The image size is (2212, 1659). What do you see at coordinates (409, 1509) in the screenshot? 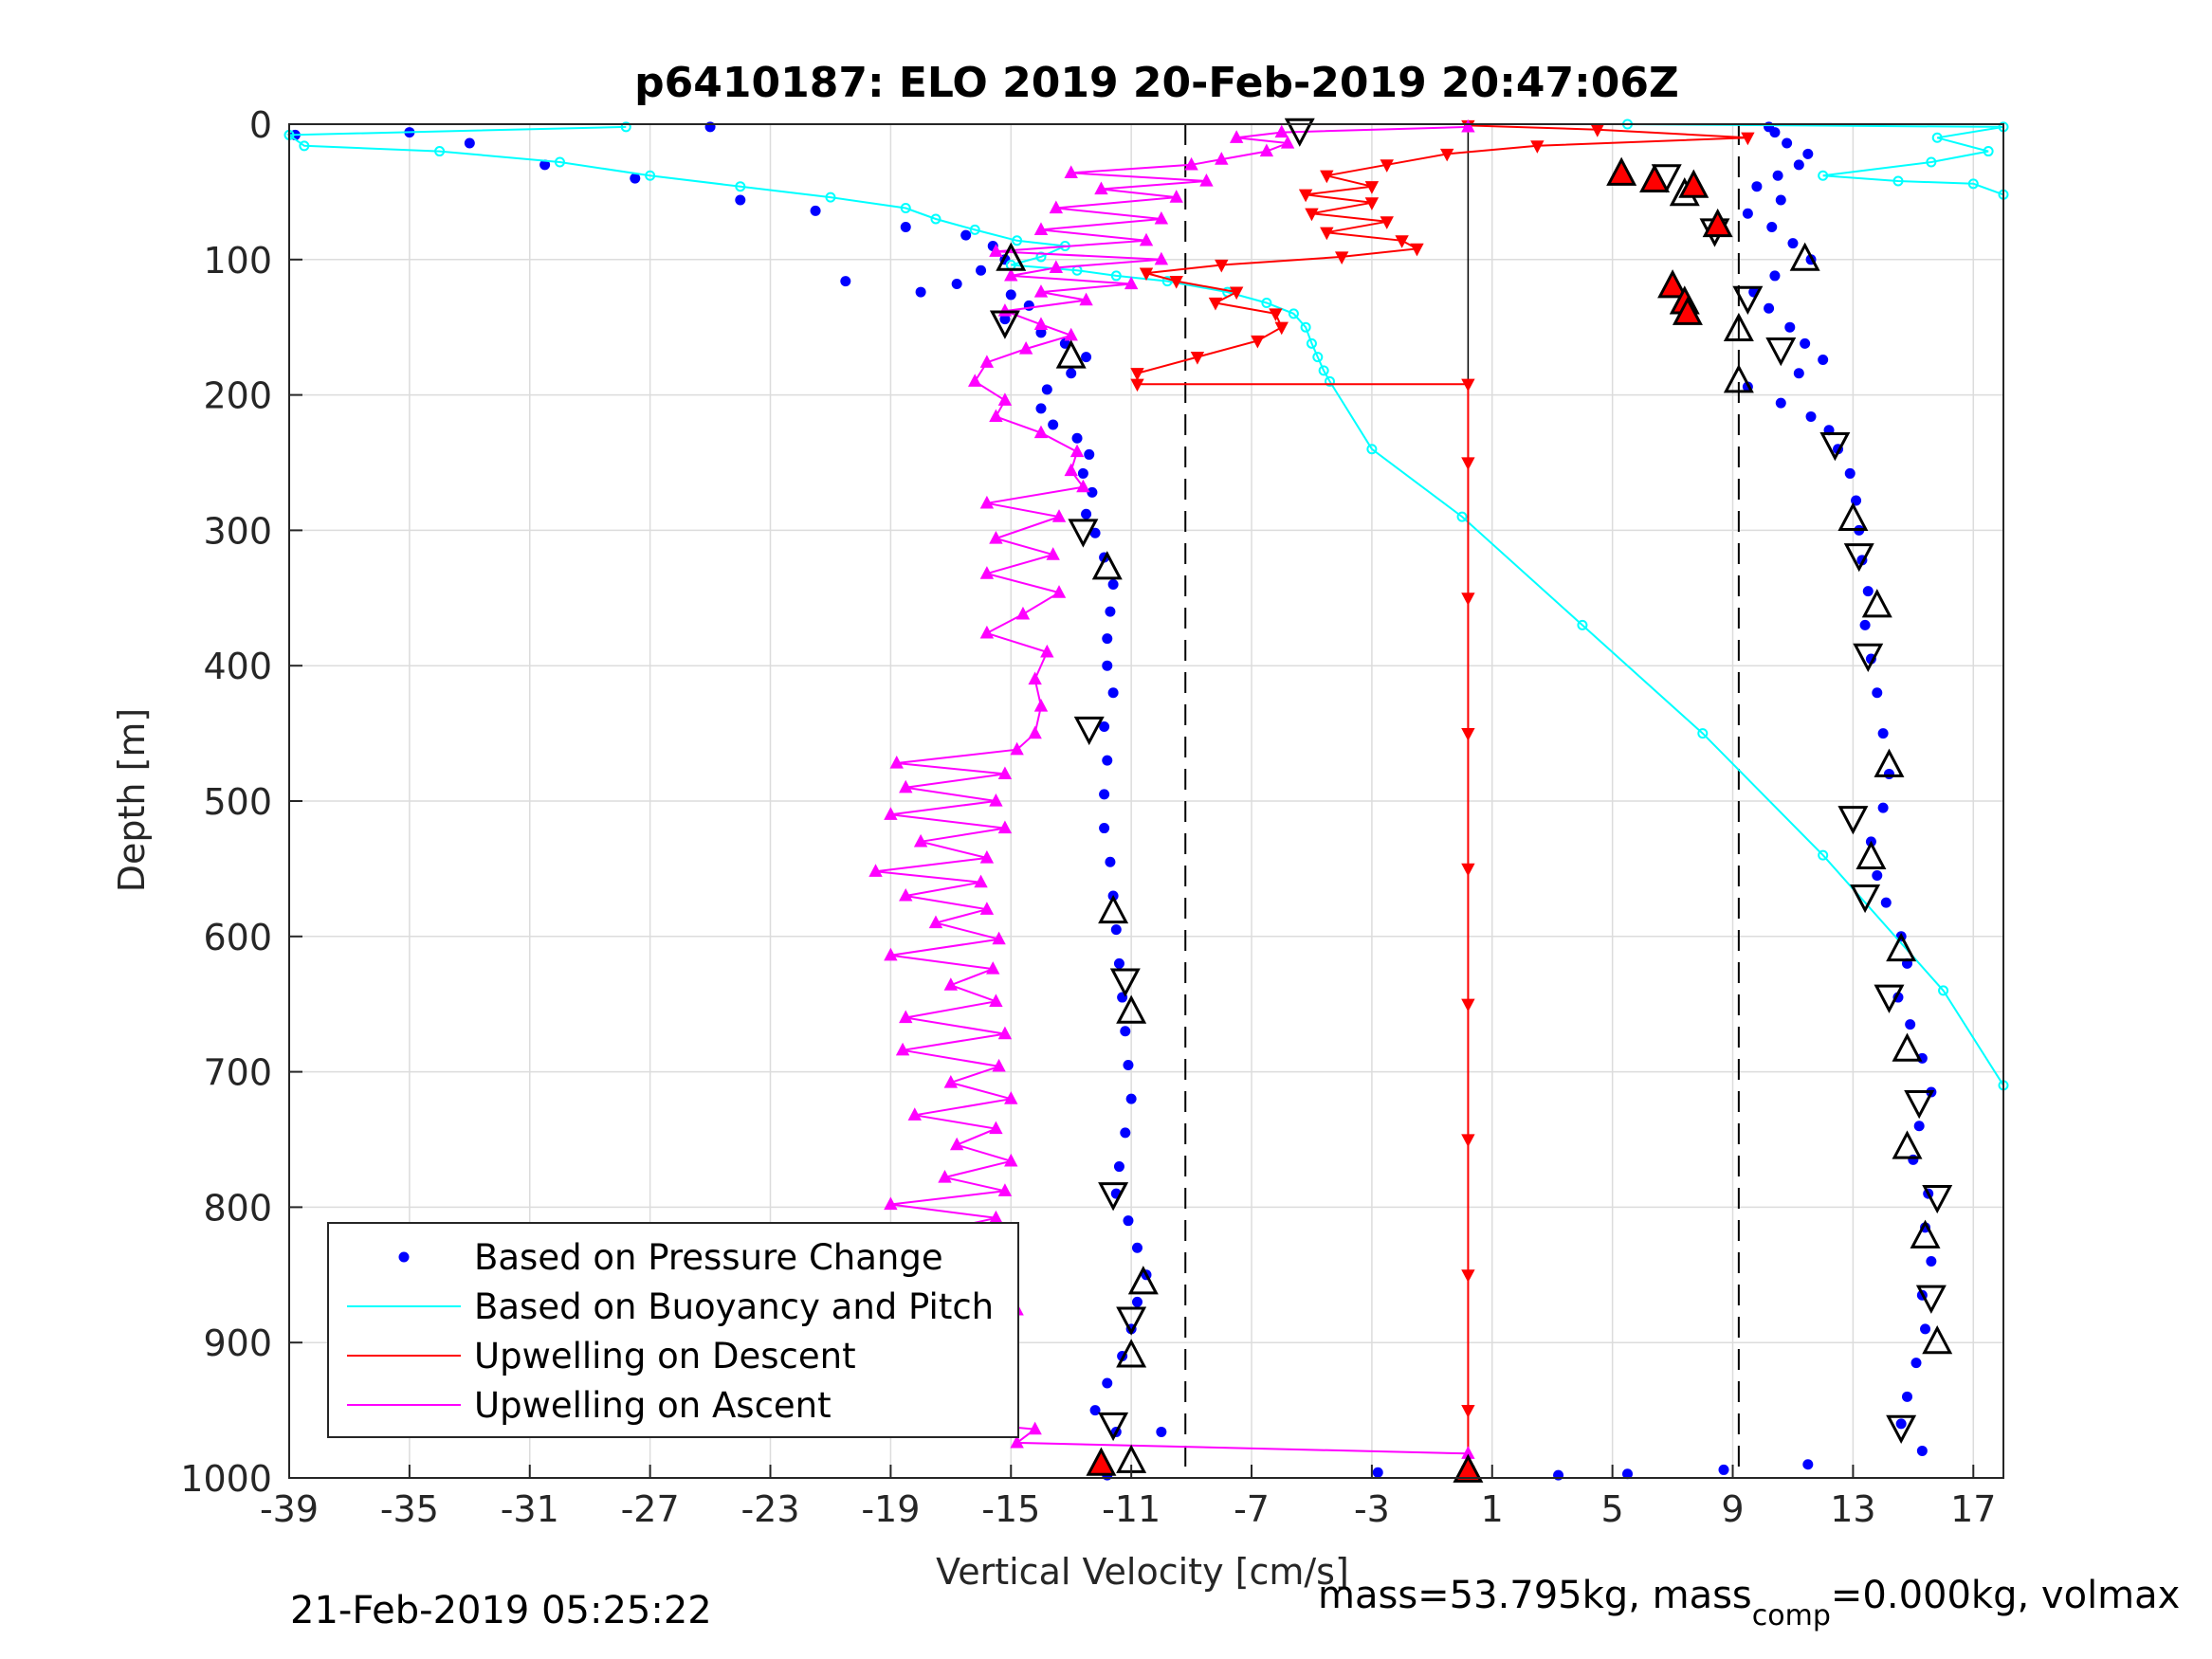
I see `x-tick-label: -35` at bounding box center [409, 1509].